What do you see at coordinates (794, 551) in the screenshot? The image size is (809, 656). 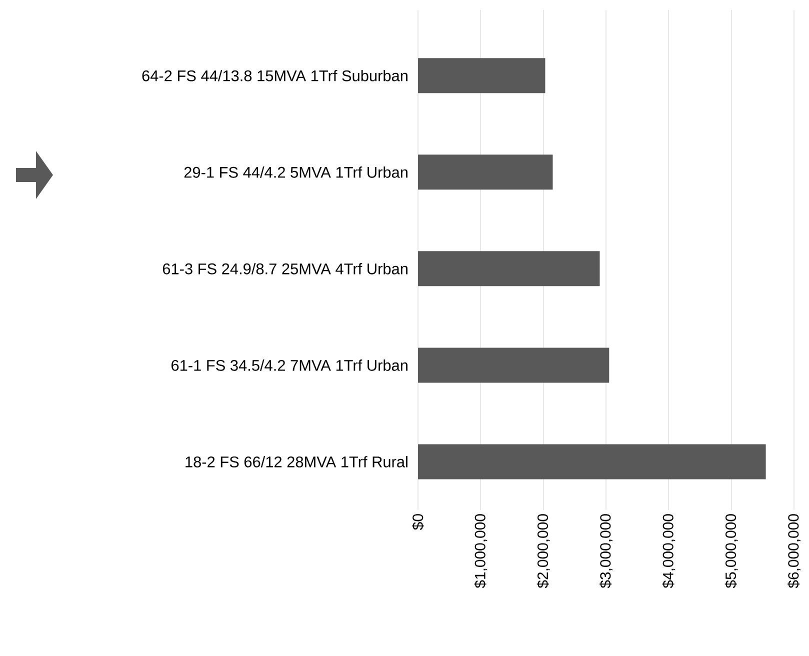 I see `x-tick-label: $6,000,000` at bounding box center [794, 551].